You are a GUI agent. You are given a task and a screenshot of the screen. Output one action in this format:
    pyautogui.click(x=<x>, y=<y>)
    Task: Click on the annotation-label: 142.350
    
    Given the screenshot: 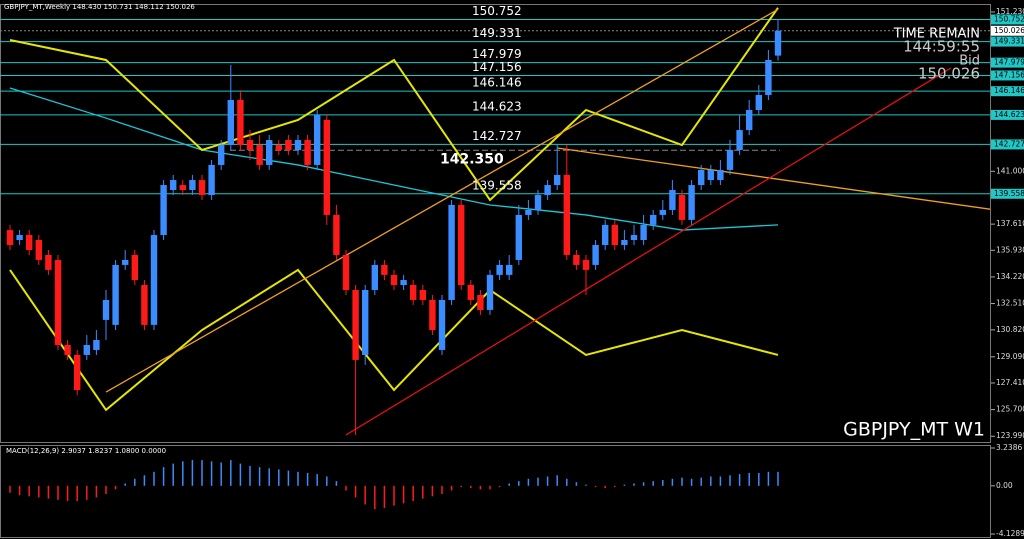 What is the action you would take?
    pyautogui.click(x=472, y=159)
    